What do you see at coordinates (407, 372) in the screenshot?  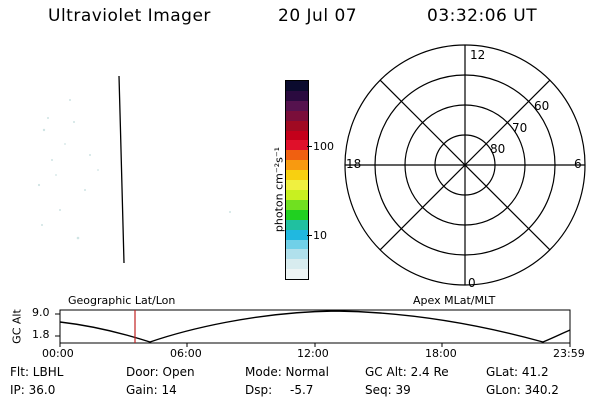 I see `info-gc-alt: GC Alt: 2.4 Re` at bounding box center [407, 372].